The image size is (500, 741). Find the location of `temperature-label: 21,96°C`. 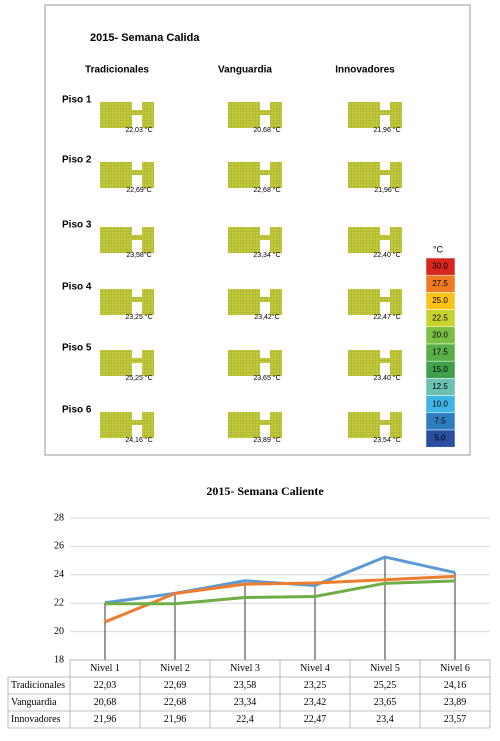

temperature-label: 21,96°C is located at coordinates (386, 190).